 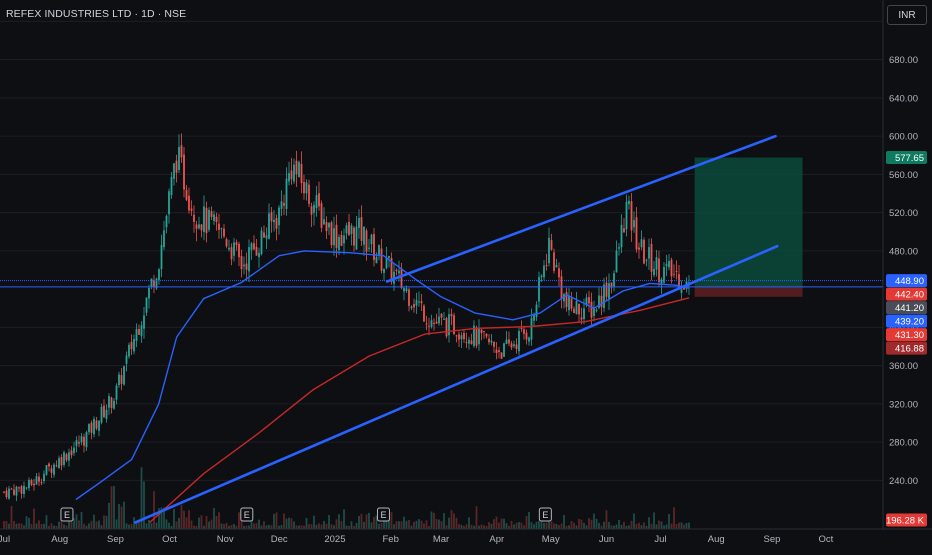 What do you see at coordinates (907, 15) in the screenshot?
I see `currency-button: INR` at bounding box center [907, 15].